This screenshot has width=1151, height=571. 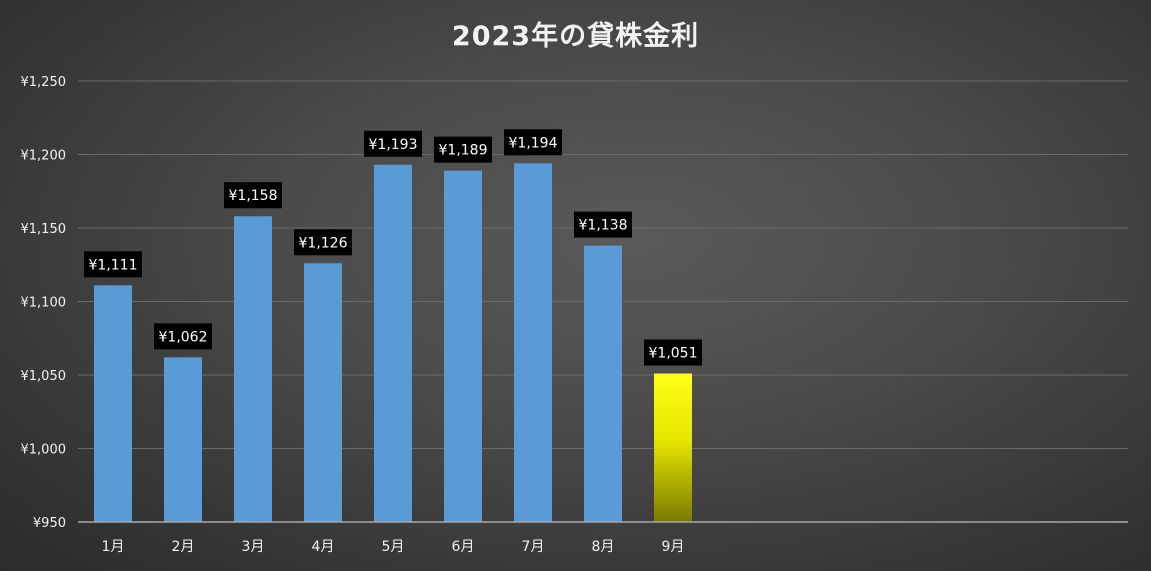 What do you see at coordinates (44, 82) in the screenshot?
I see `y-tick-label: ¥1,250` at bounding box center [44, 82].